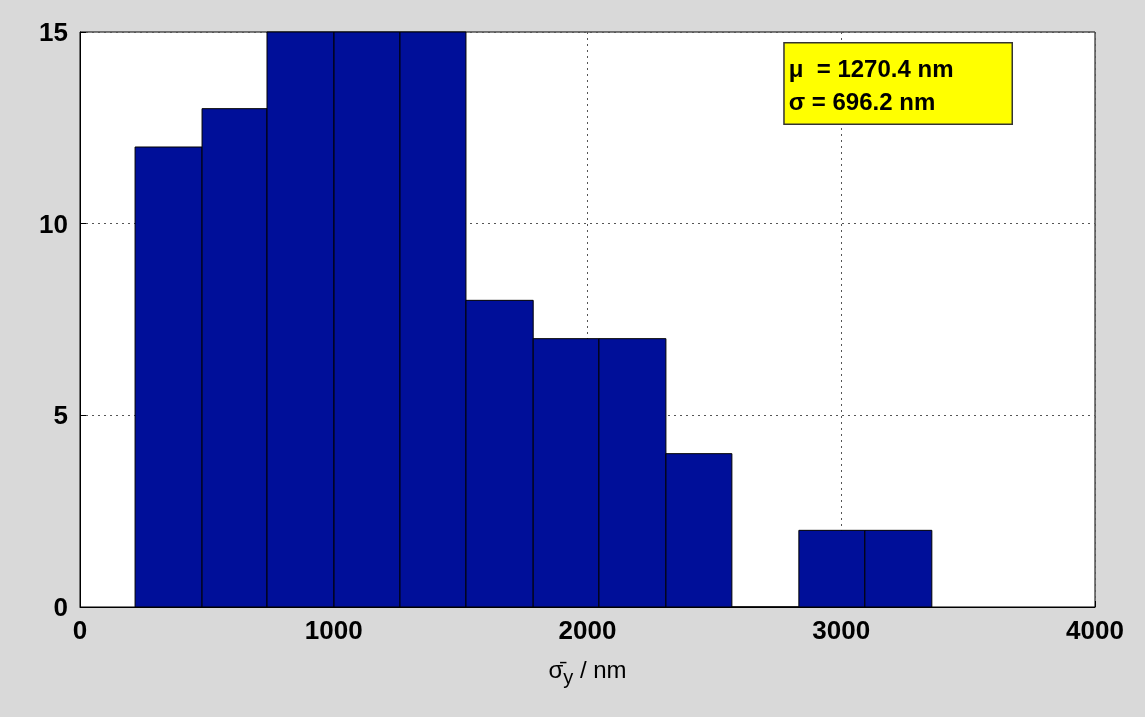  Describe the element at coordinates (862, 101) in the screenshot. I see `annotation: σ = 696.2 nm` at that location.